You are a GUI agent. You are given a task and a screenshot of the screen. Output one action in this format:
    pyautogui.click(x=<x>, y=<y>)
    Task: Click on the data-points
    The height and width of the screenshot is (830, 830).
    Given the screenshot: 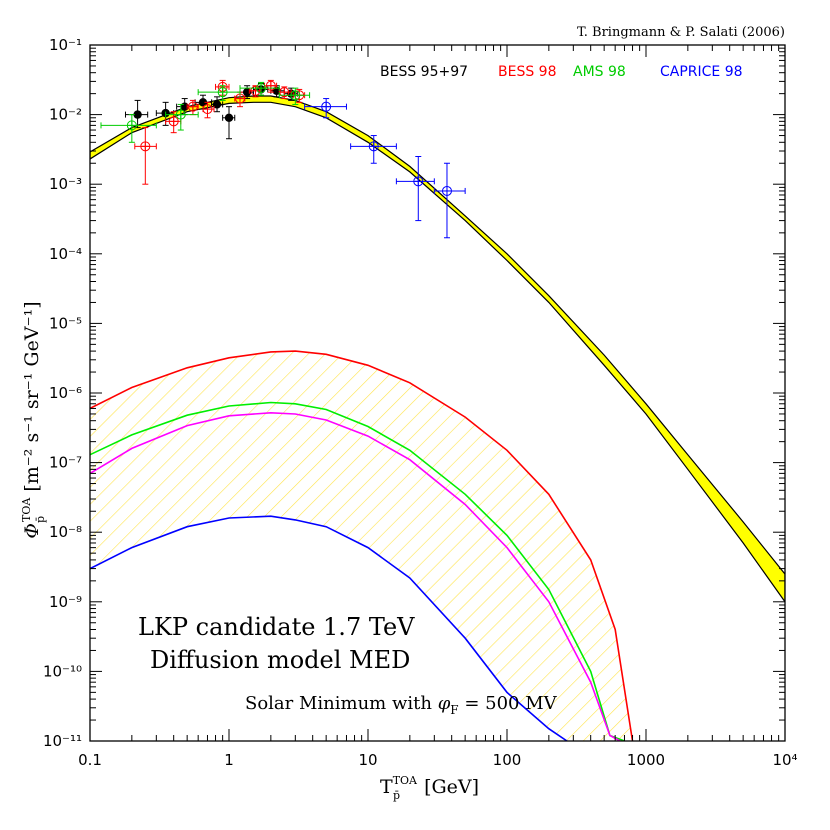 What is the action you would take?
    pyautogui.click(x=283, y=159)
    